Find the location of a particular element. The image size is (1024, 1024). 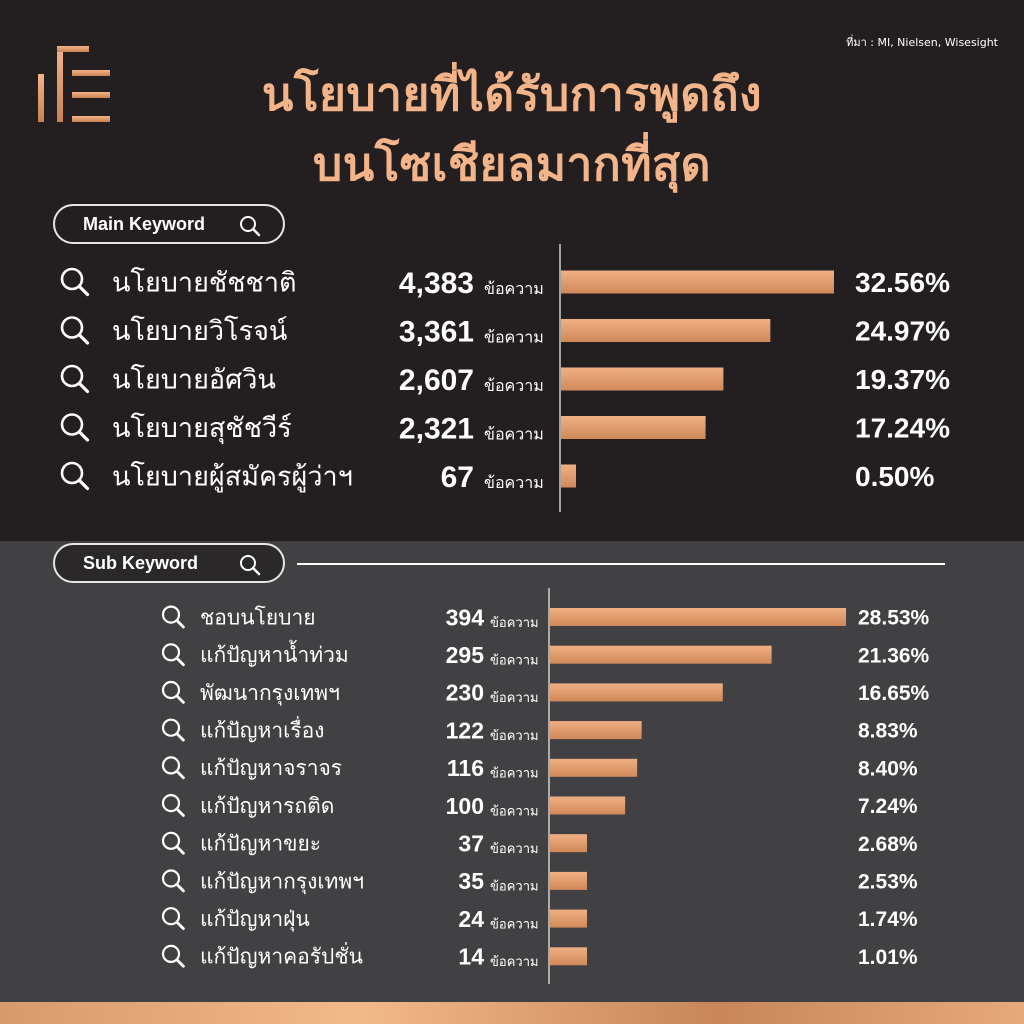

count-label: 122 is located at coordinates (465, 730).